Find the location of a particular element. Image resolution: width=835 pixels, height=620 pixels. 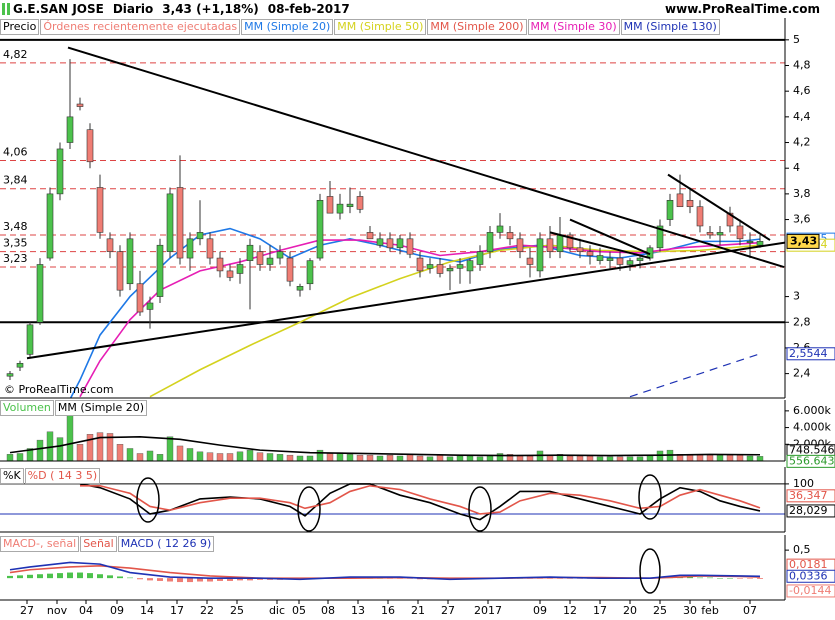

volume-legend: Volumen MM (Simple 20) is located at coordinates (74, 408).